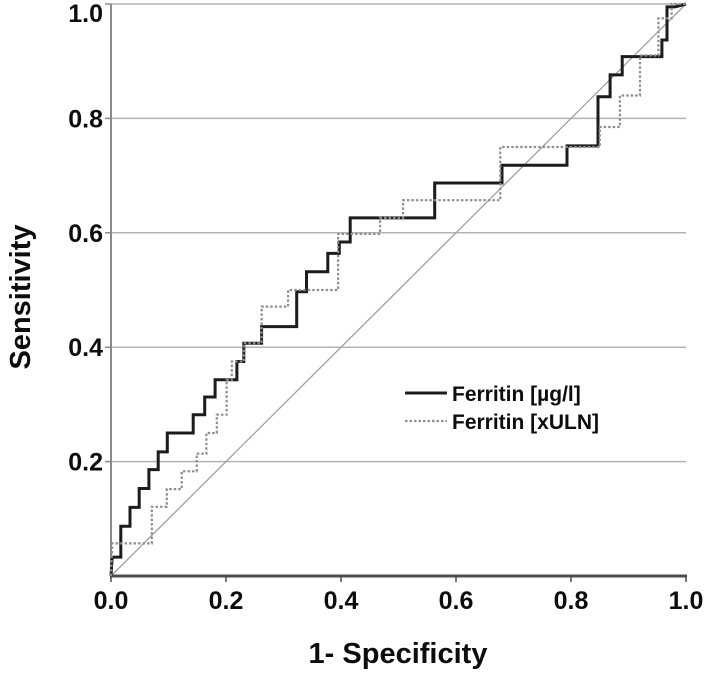 The image size is (707, 686). I want to click on legend: Ferritin [µg/l] Ferritin [xULN], so click(502, 408).